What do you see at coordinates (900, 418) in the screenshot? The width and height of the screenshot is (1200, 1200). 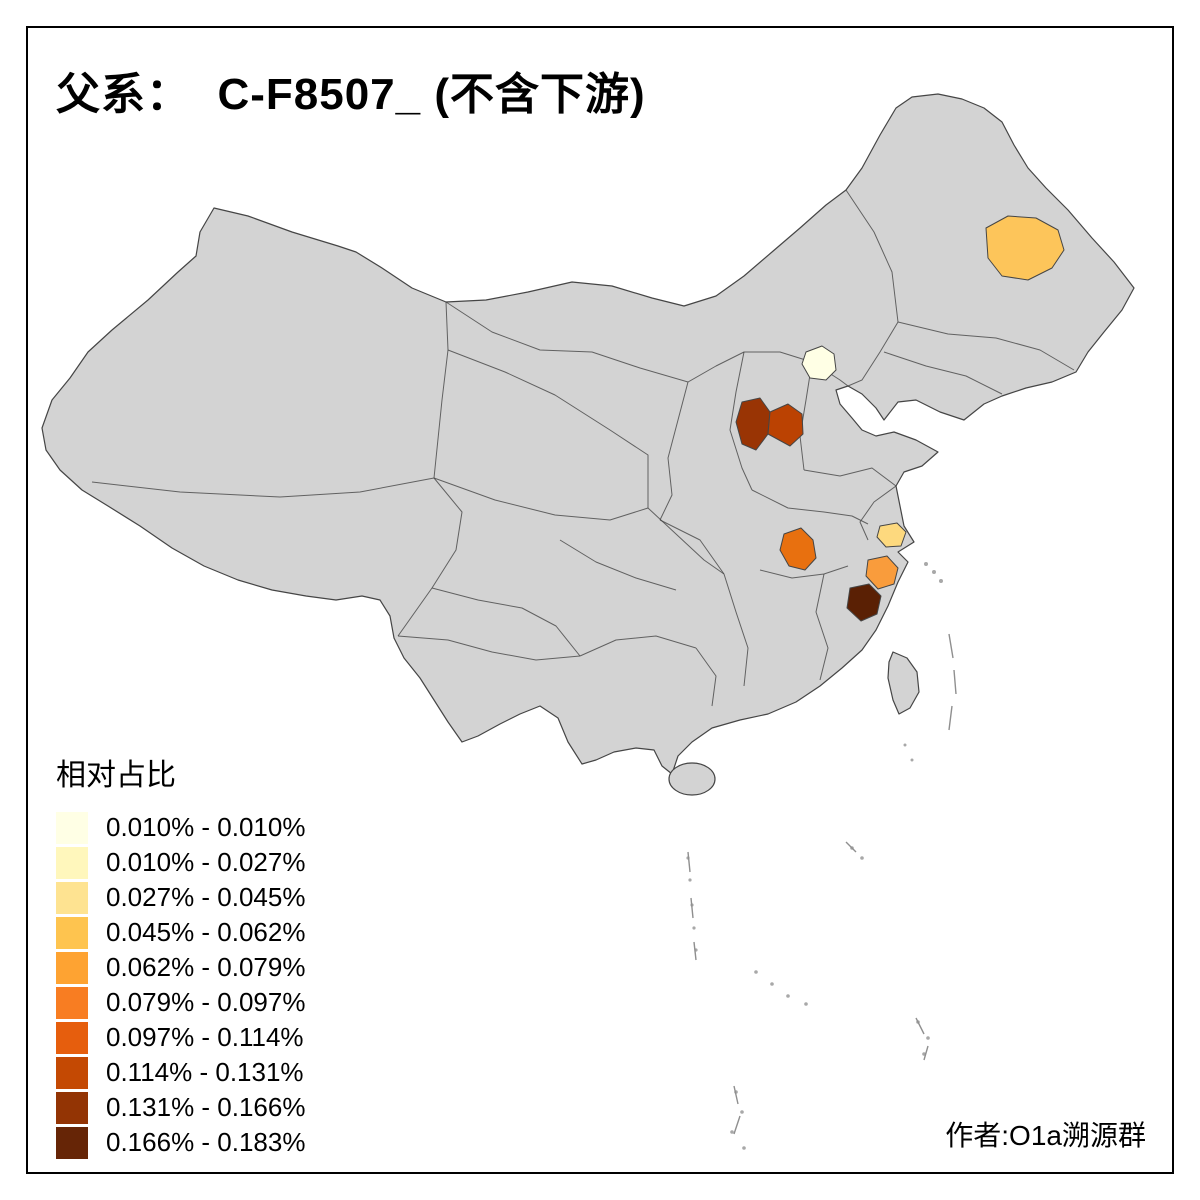 I see `highlighted-regions` at bounding box center [900, 418].